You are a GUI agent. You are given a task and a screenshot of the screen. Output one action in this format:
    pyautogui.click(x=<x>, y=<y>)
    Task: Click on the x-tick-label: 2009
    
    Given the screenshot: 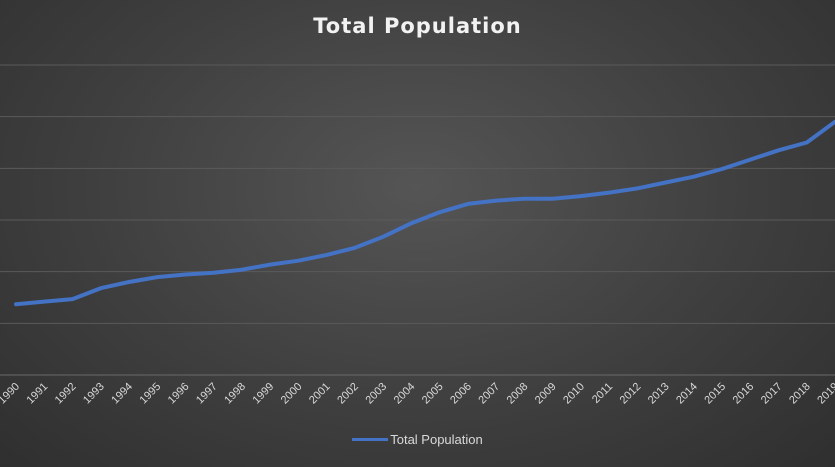 What is the action you would take?
    pyautogui.click(x=546, y=394)
    